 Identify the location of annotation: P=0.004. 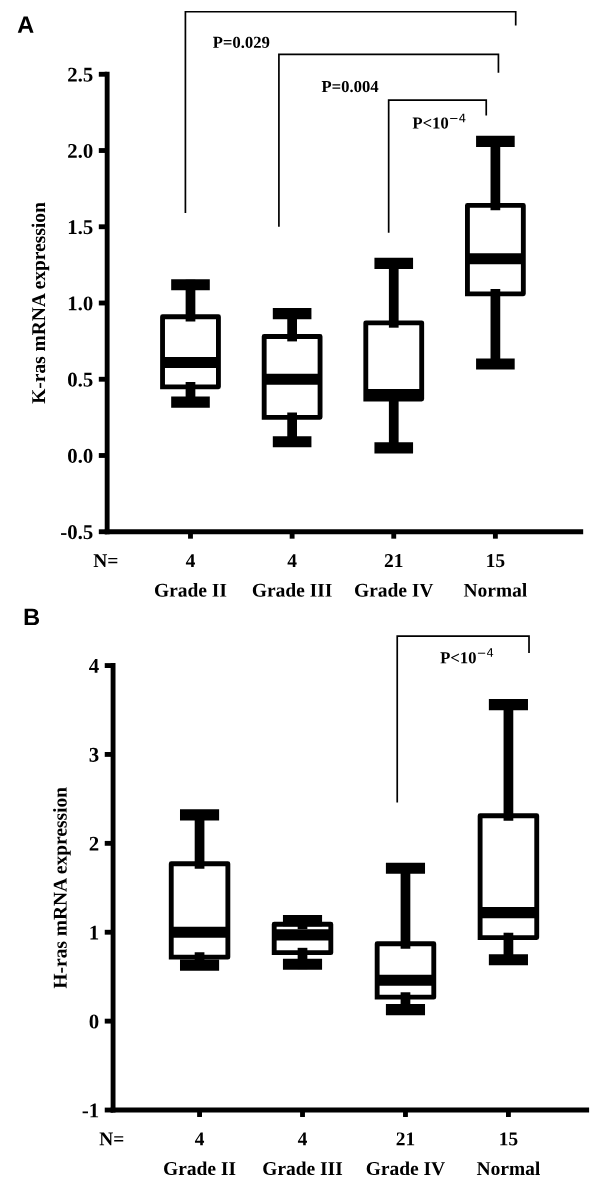
(350, 86).